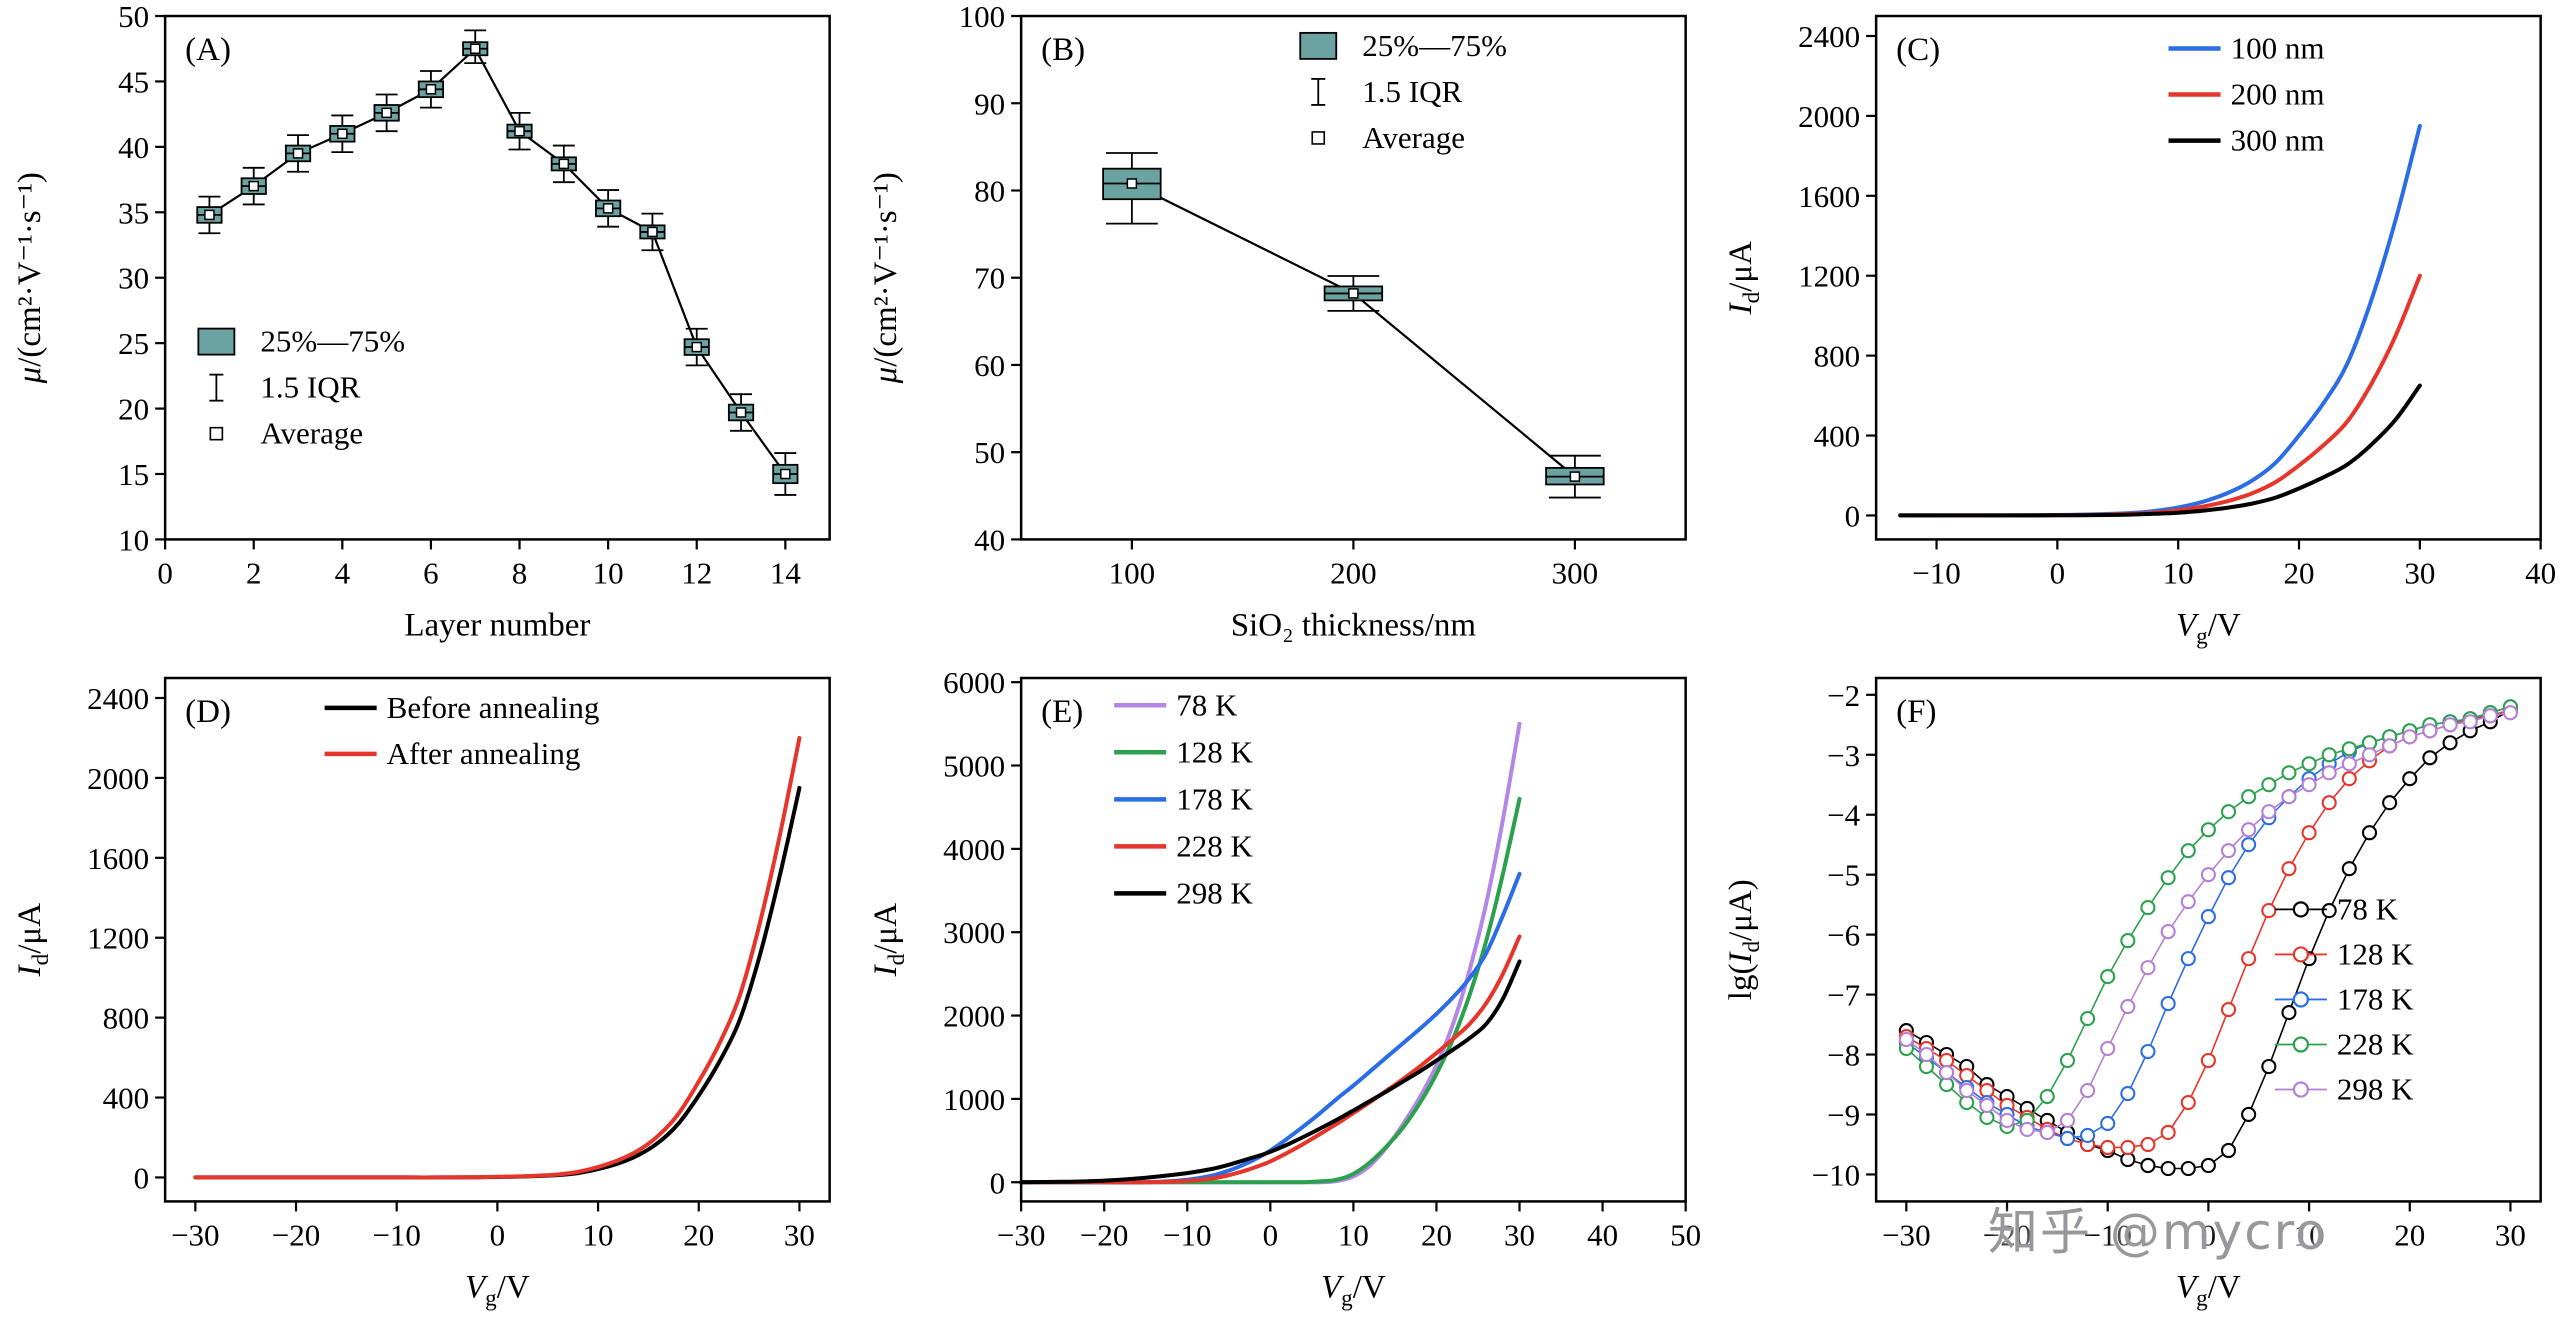 The width and height of the screenshot is (2567, 1323). I want to click on x-tick-label: 8, so click(520, 572).